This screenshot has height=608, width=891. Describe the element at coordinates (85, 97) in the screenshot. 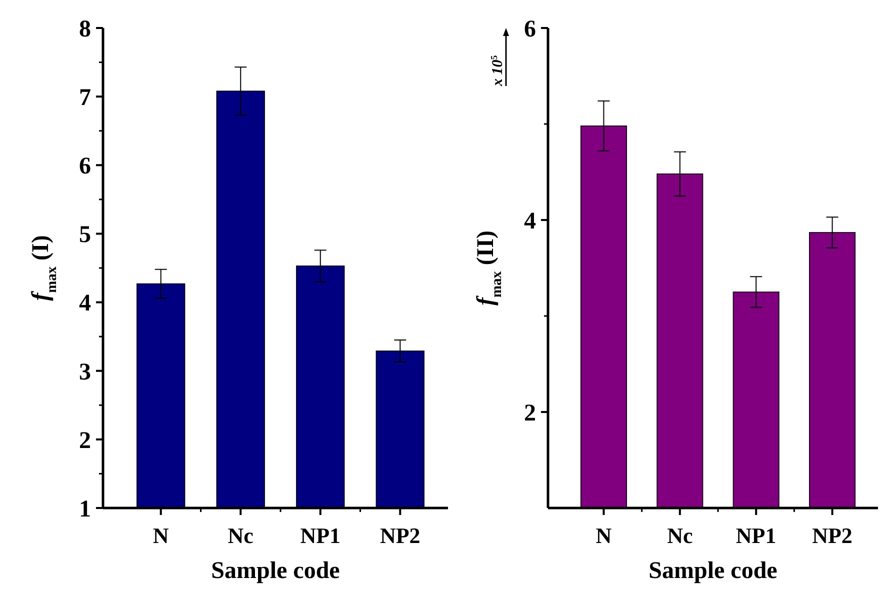

I see `y-tick-label: 7` at that location.